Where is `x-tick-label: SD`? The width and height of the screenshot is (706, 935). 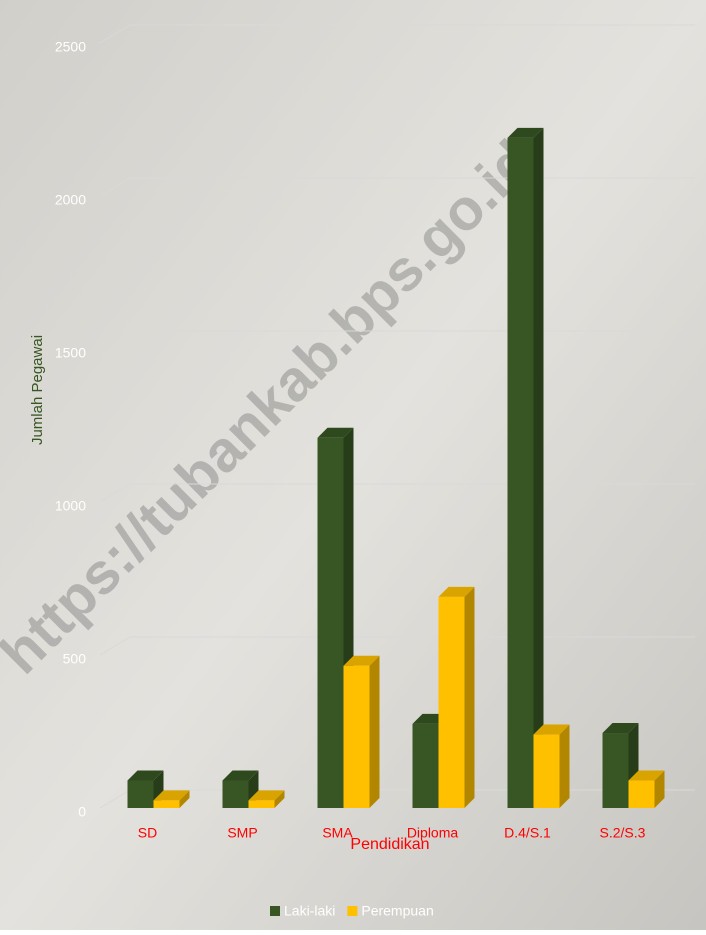 x-tick-label: SD is located at coordinates (147, 833).